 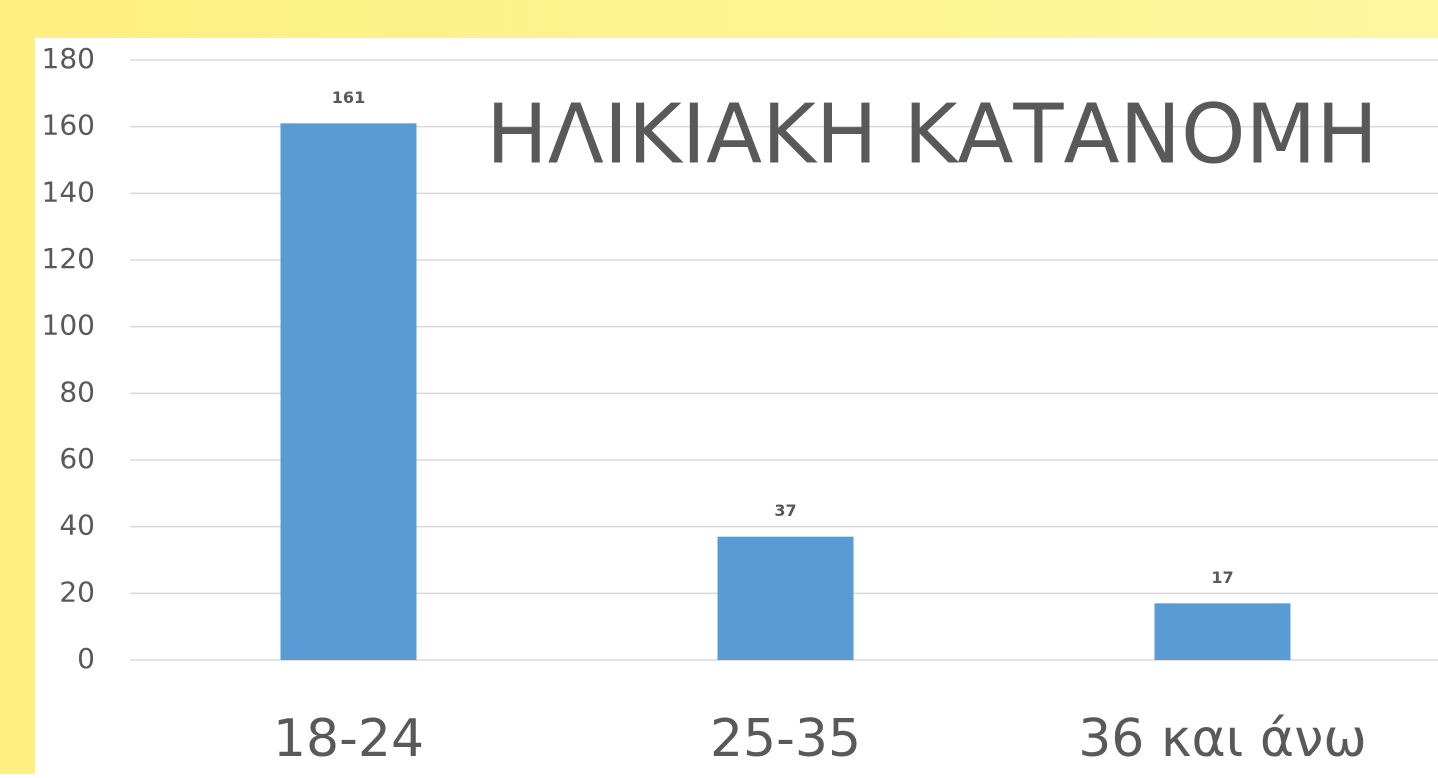 I want to click on chart-title: ΗΛΙΚΙΑΚΗ ΚΑΤΑΝΟΜΗ, so click(x=932, y=134).